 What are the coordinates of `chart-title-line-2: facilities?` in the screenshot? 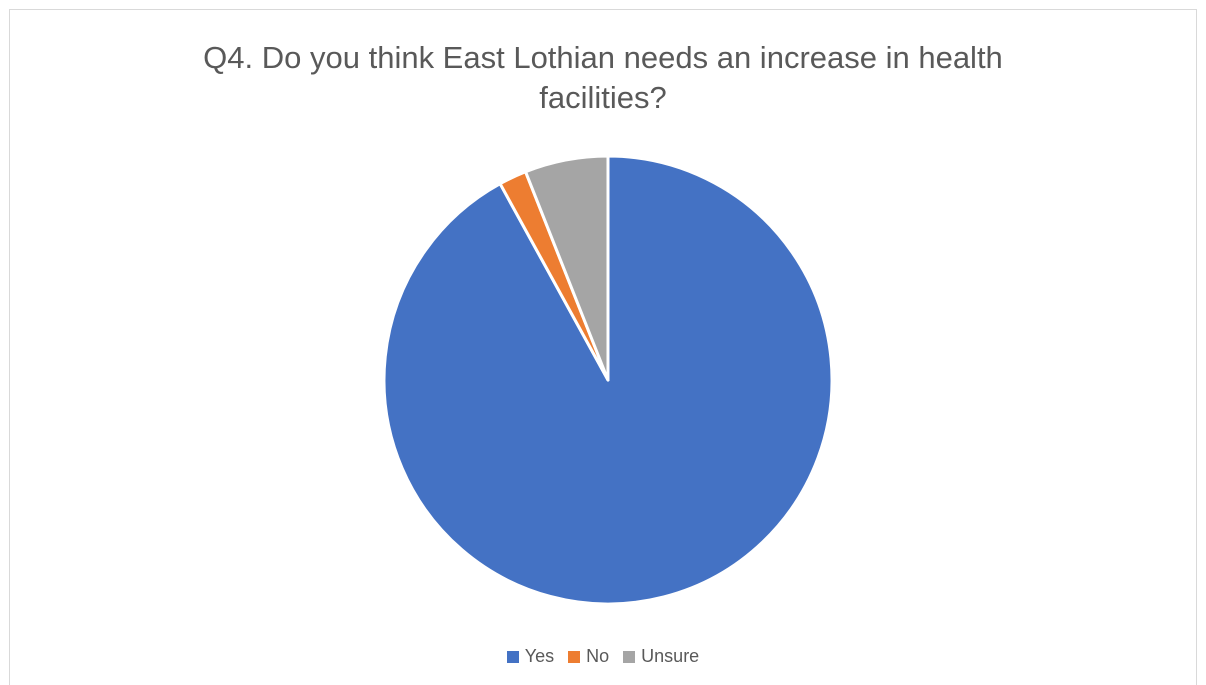 It's located at (603, 97).